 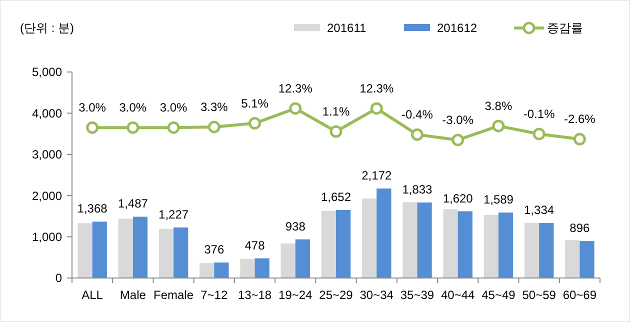 What do you see at coordinates (539, 114) in the screenshot?
I see `data-label: -0.1%` at bounding box center [539, 114].